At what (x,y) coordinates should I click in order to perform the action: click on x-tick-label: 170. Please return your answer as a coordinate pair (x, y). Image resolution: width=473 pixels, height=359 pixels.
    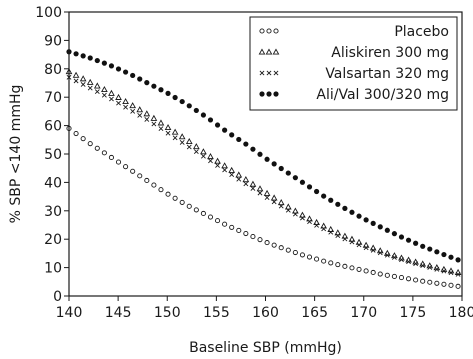
    Looking at the image, I should click on (363, 313).